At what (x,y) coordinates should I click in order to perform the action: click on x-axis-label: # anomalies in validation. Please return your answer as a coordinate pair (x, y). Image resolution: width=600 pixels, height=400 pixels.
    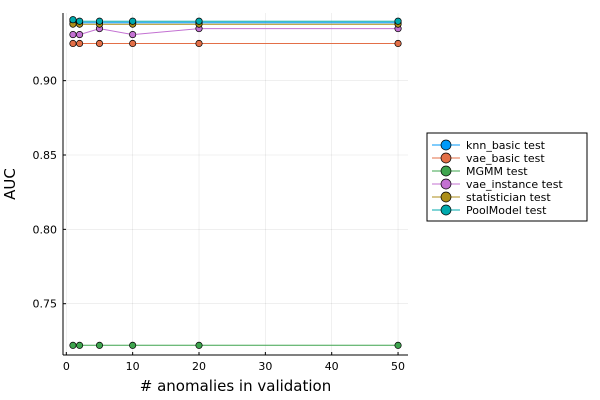
    Looking at the image, I should click on (235, 386).